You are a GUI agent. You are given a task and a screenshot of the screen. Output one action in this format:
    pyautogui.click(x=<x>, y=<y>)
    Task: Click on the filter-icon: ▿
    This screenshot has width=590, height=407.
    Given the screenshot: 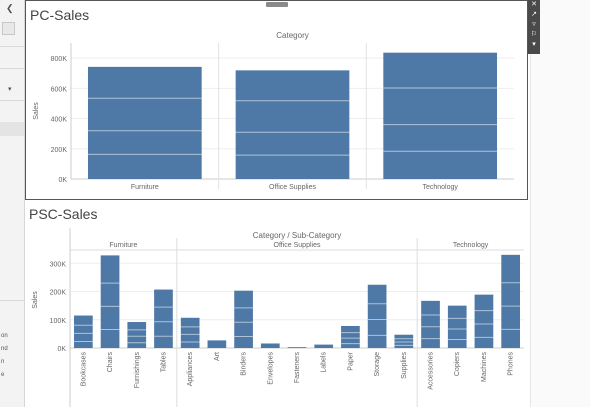 What is the action you would take?
    pyautogui.click(x=534, y=24)
    